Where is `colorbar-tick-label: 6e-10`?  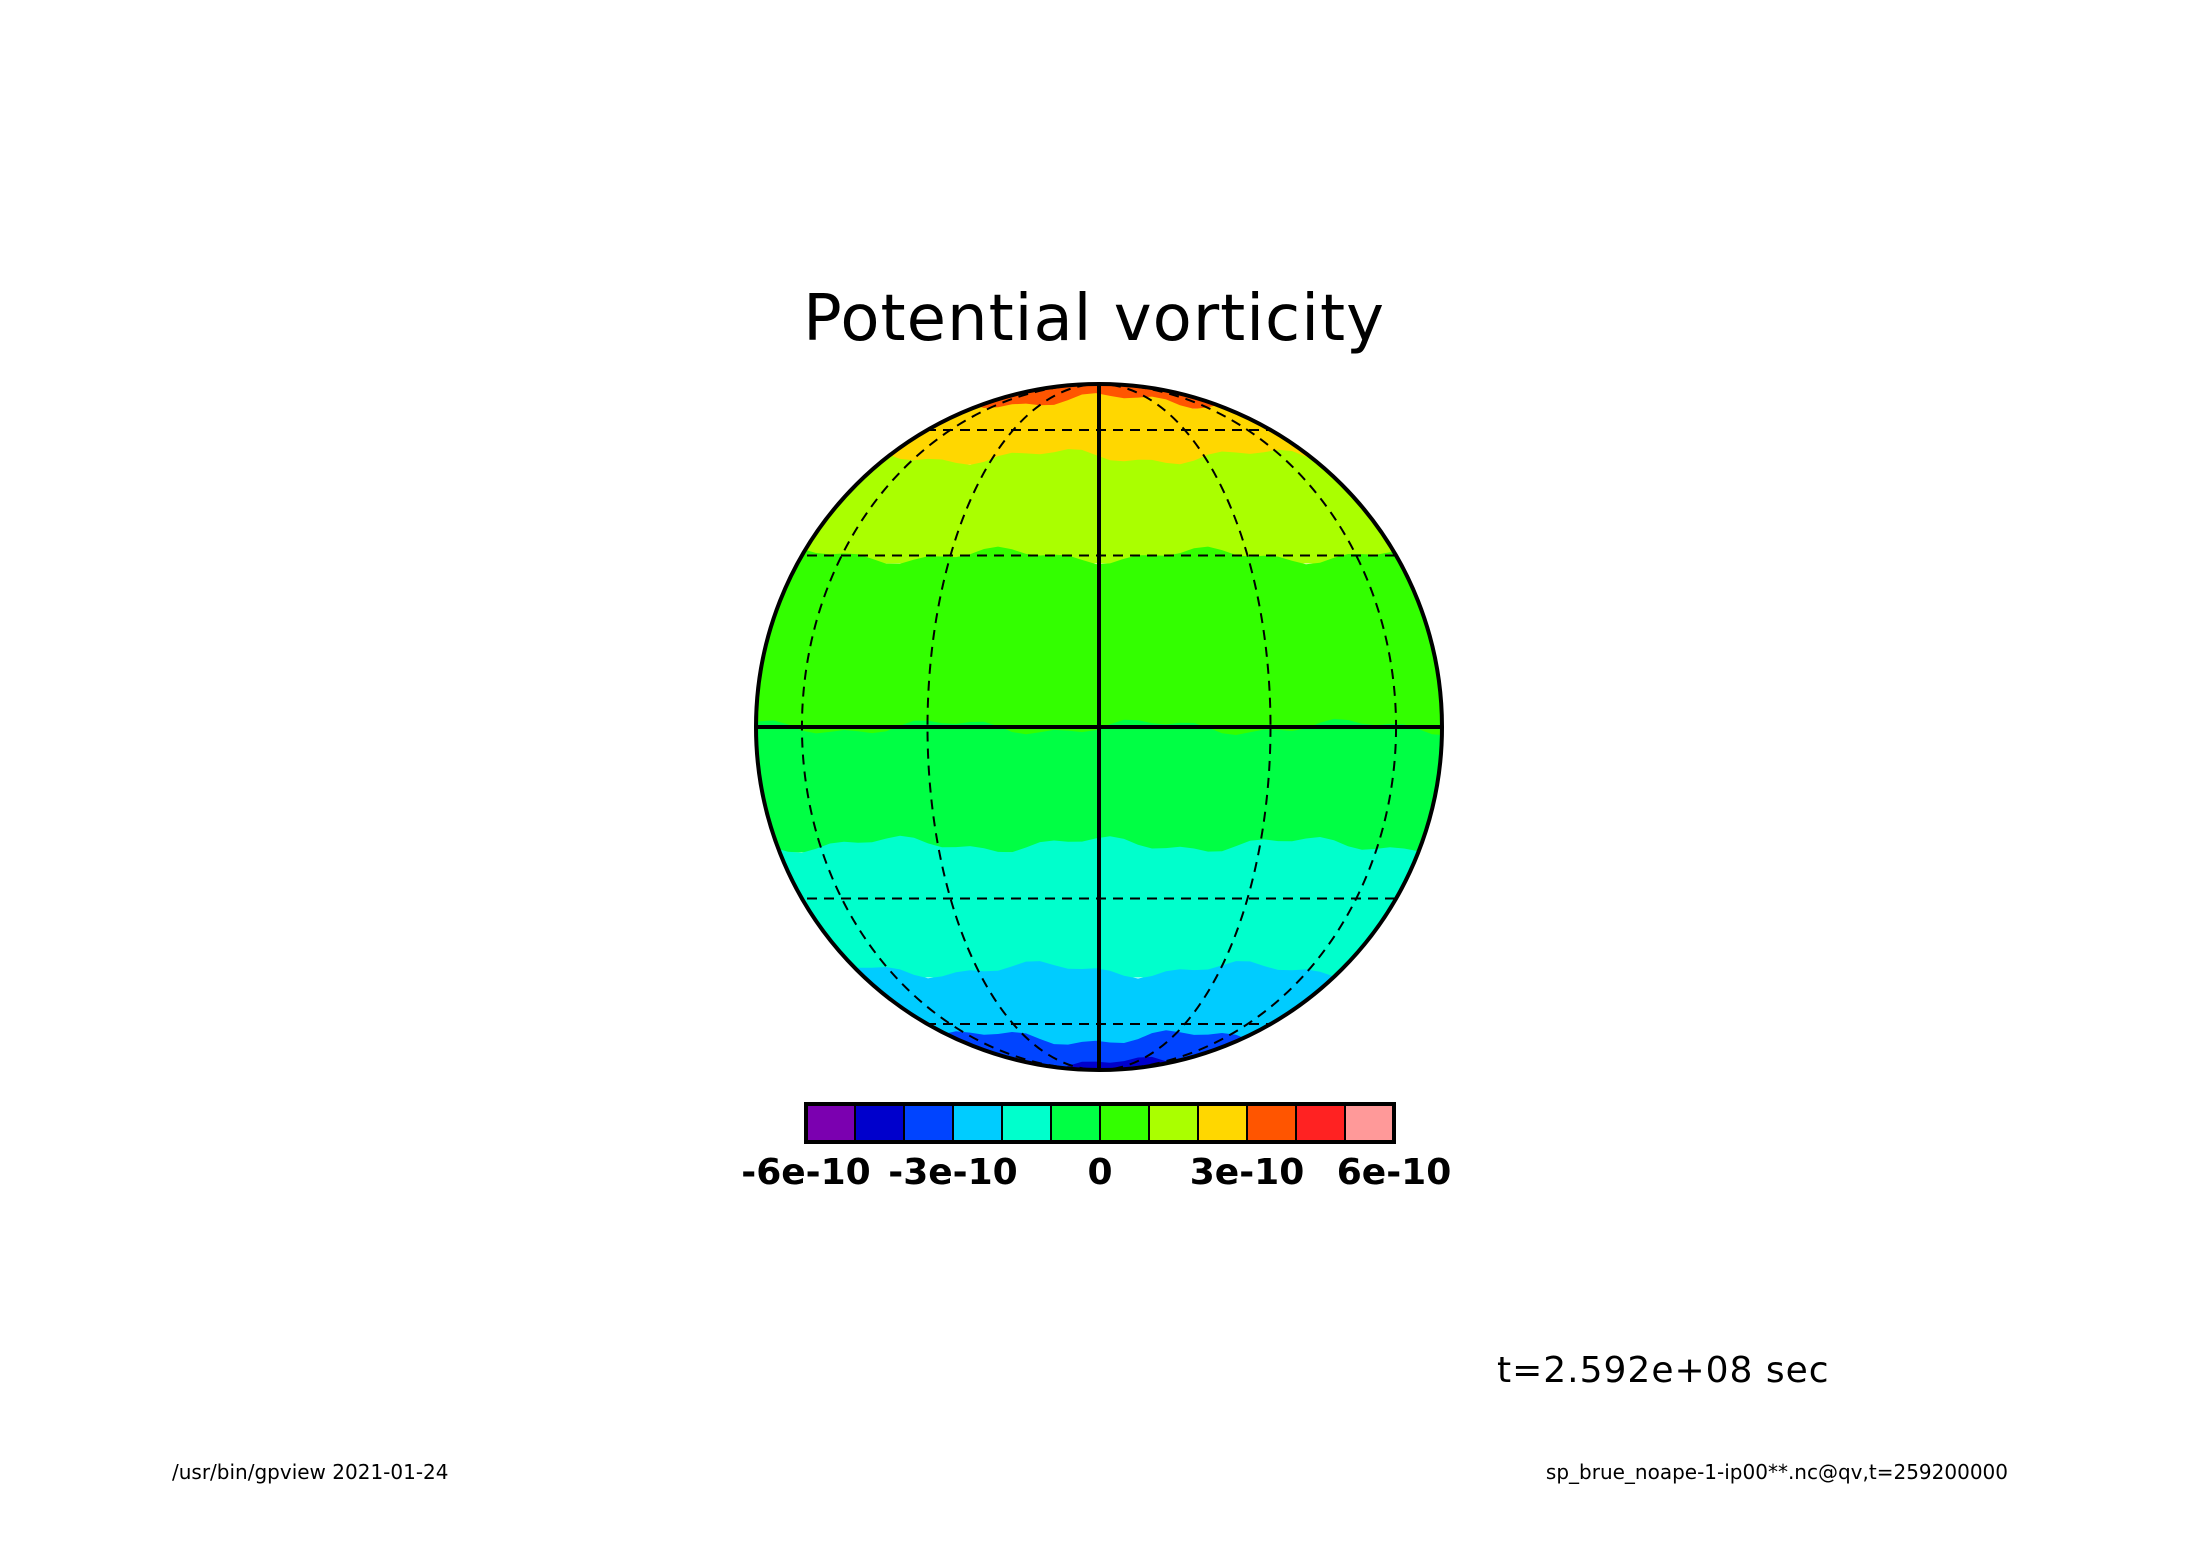
colorbar-tick-label: 6e-10 is located at coordinates (1394, 1172).